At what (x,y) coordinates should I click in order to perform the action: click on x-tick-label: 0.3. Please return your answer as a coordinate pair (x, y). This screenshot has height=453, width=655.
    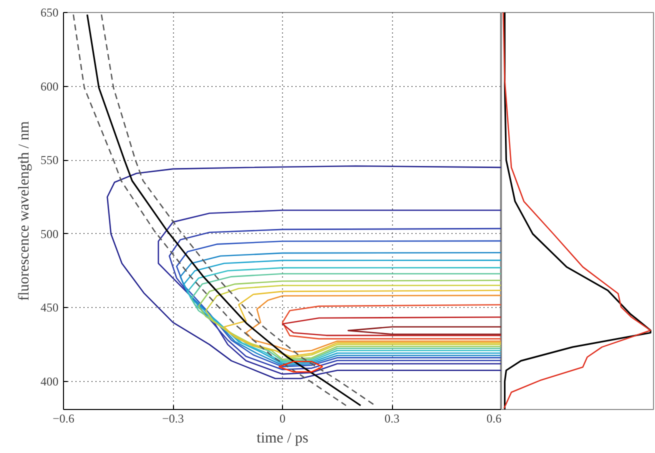
    Looking at the image, I should click on (392, 419).